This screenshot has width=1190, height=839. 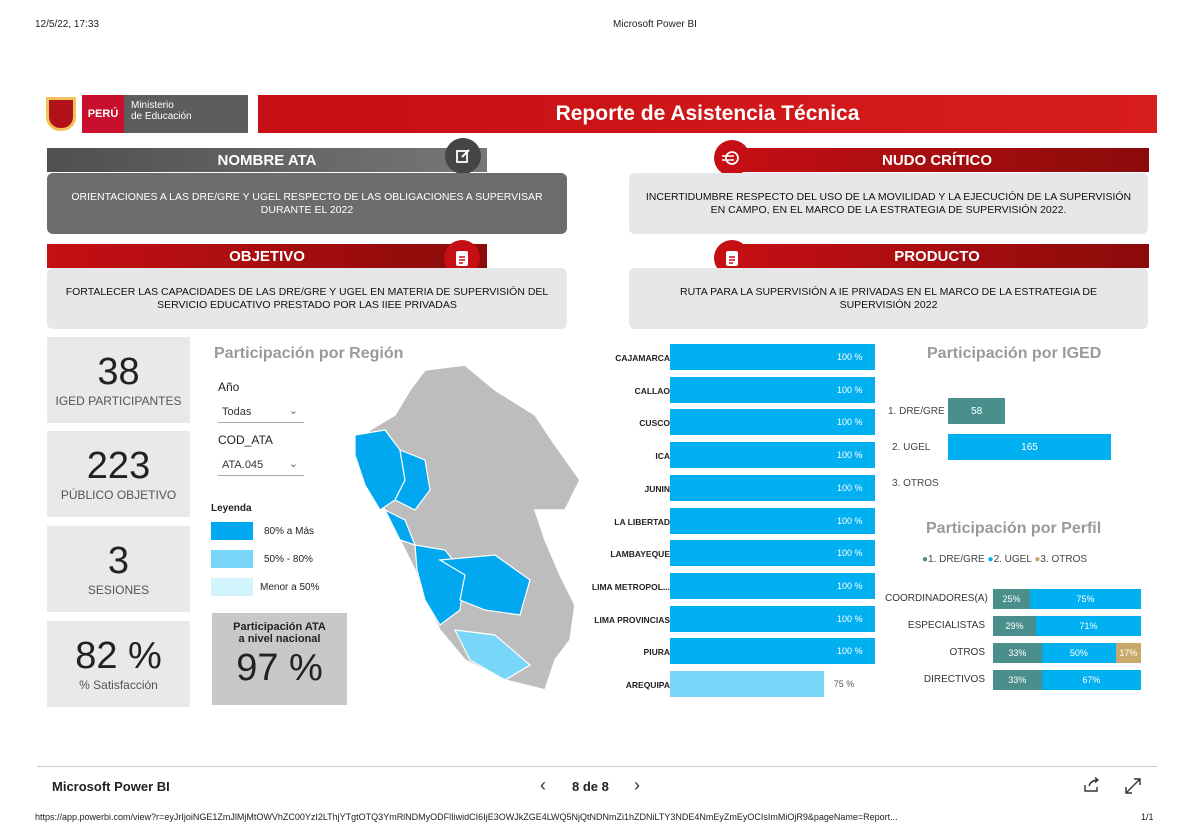 What do you see at coordinates (647, 685) in the screenshot?
I see `region-bar-label: AREQUIPA` at bounding box center [647, 685].